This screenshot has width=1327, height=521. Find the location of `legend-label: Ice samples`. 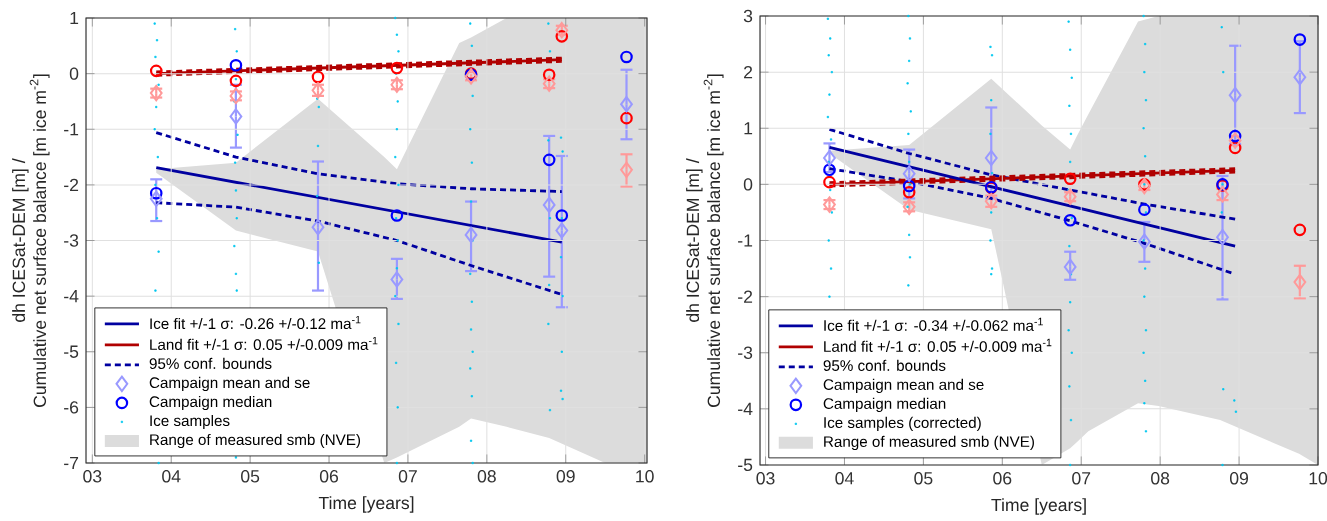

legend-label: Ice samples is located at coordinates (190, 422).